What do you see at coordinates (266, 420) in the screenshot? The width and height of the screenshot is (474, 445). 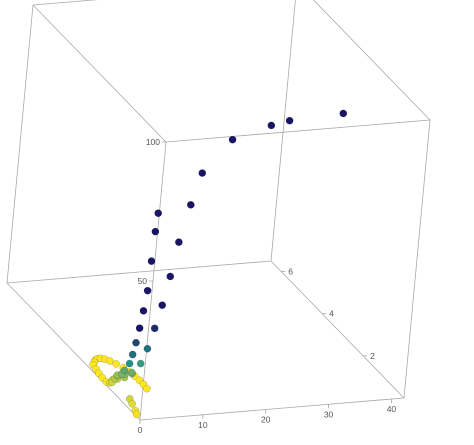 I see `x-tick-label: 20` at bounding box center [266, 420].